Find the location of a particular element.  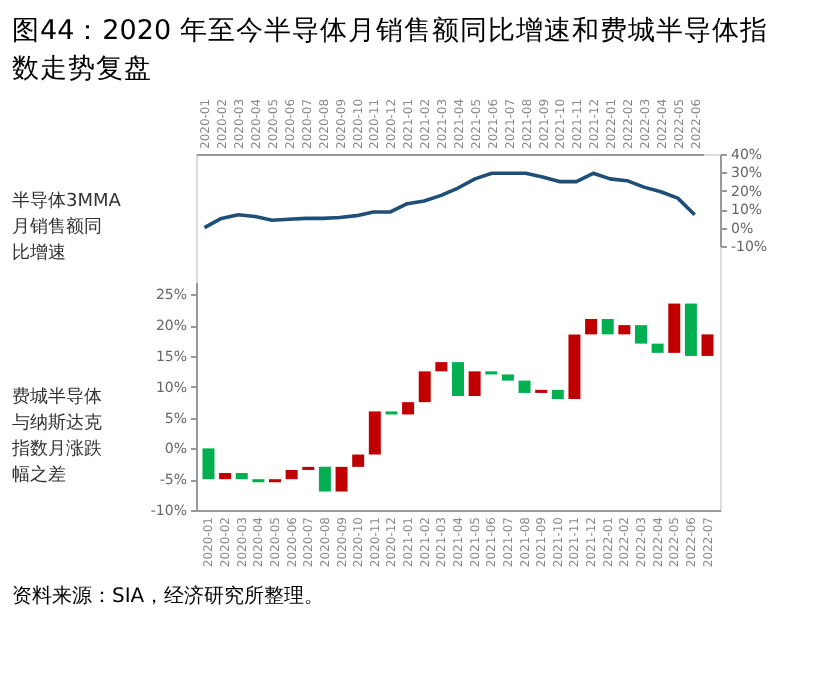

y-axis-title: 半导体3MMA月销售额同比增速 is located at coordinates (67, 227).